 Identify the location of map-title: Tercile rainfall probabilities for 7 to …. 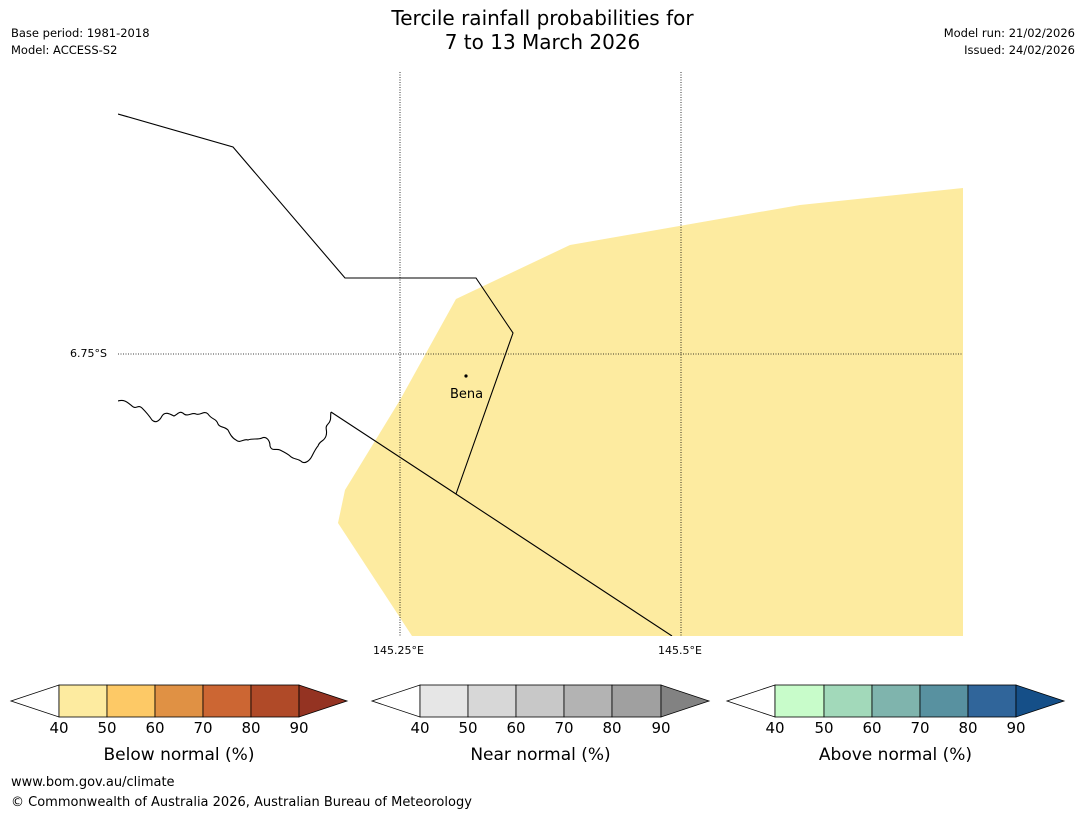
(542, 30).